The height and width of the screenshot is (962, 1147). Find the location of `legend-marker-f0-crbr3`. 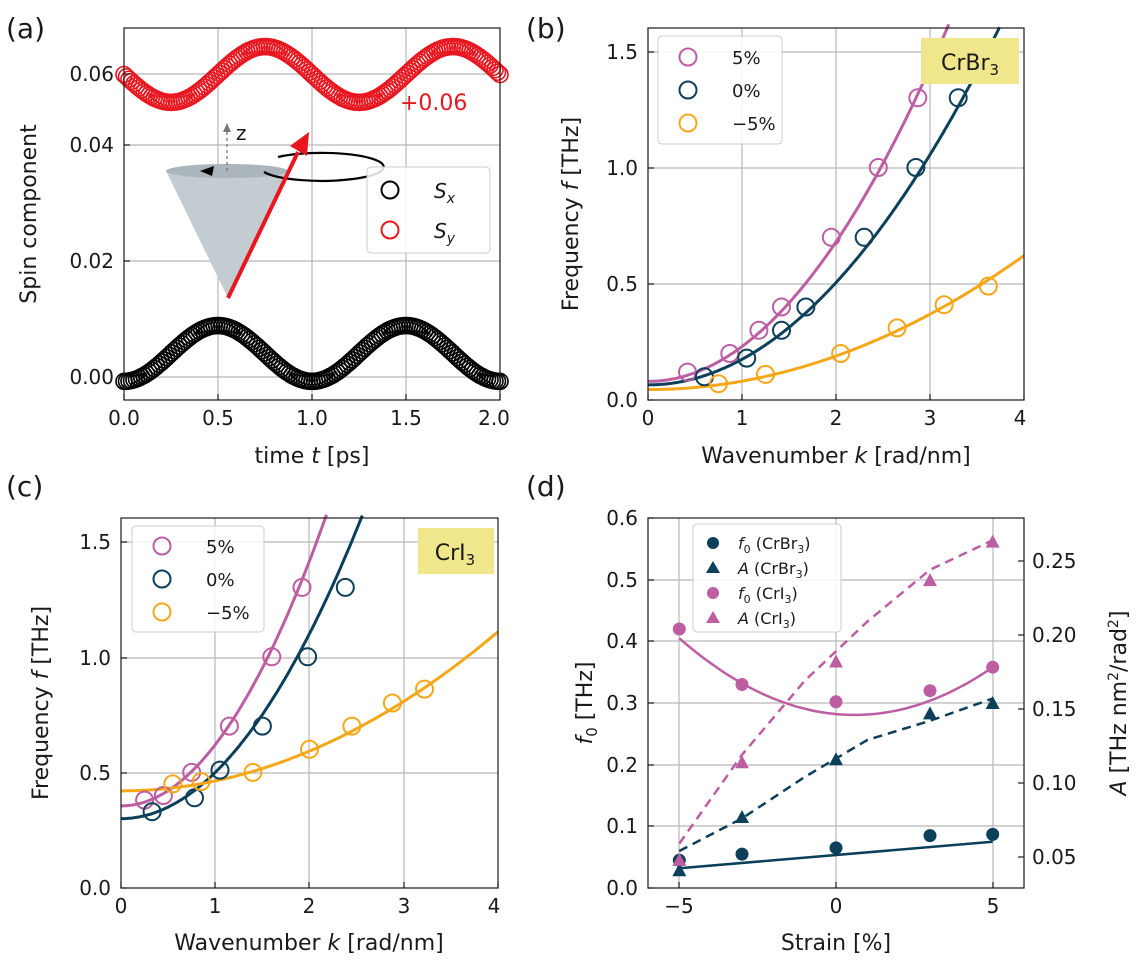

legend-marker-f0-crbr3 is located at coordinates (713, 543).